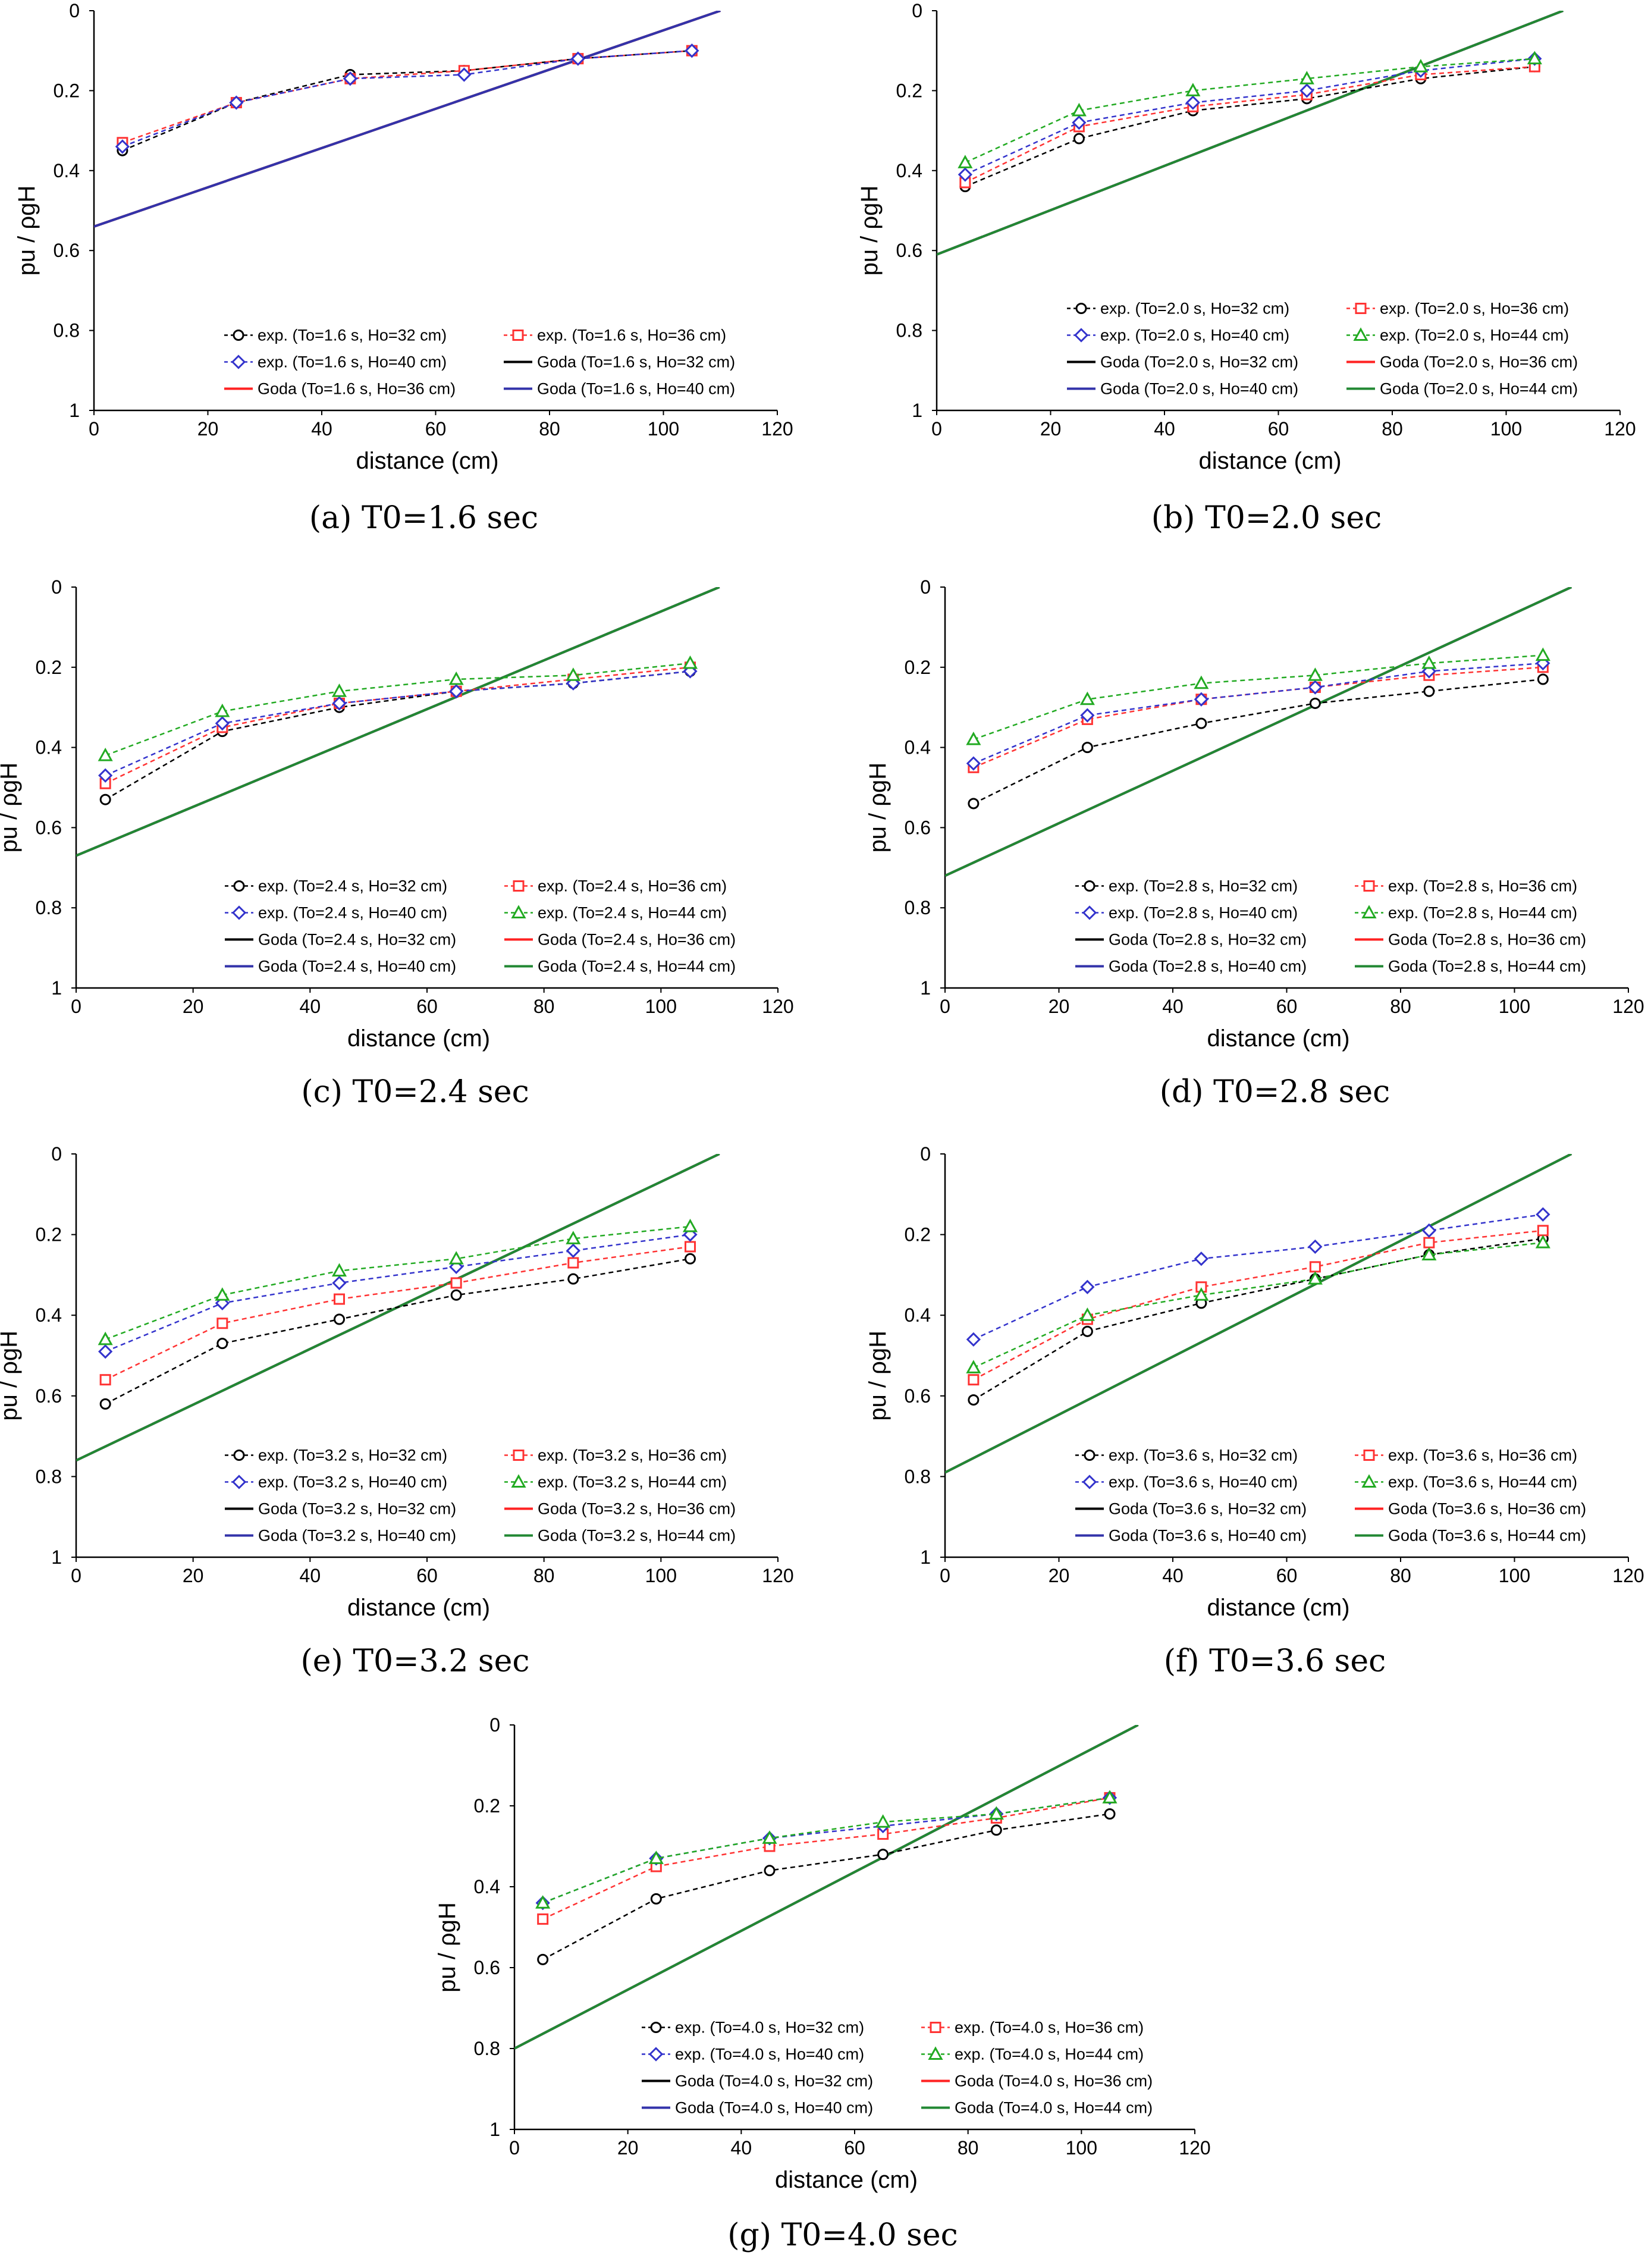  What do you see at coordinates (968, 2148) in the screenshot?
I see `x-tick-label: 80` at bounding box center [968, 2148].